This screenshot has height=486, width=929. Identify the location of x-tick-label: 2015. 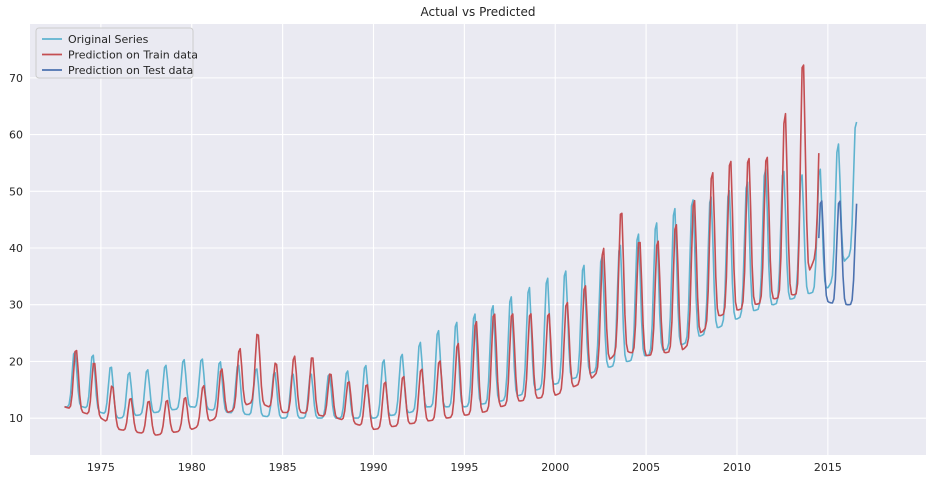
(828, 467).